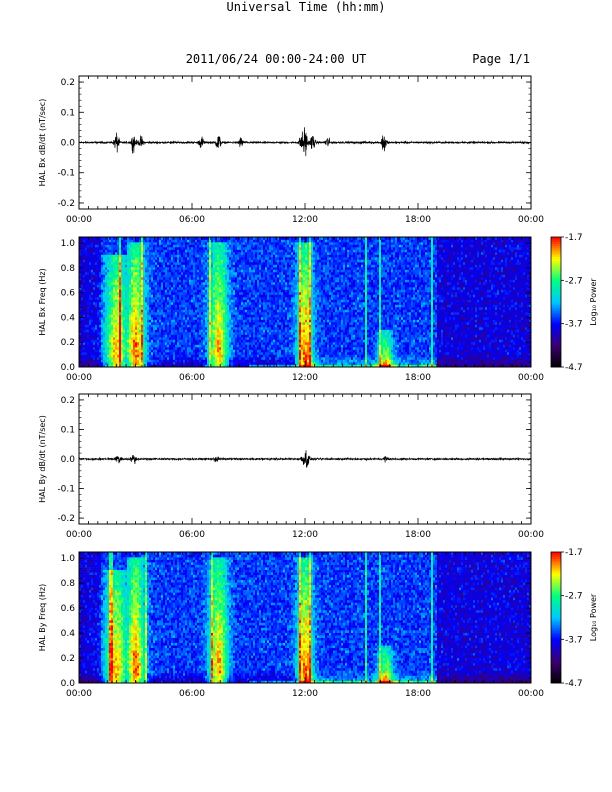 This screenshot has height=792, width=612. What do you see at coordinates (42, 301) in the screenshot?
I see `y-axis-label: HAL Bx Freq (Hz)` at bounding box center [42, 301].